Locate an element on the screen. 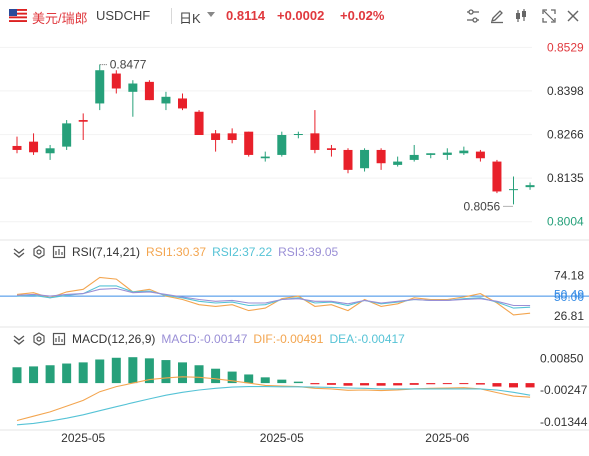 The image size is (589, 456). macd-tick-label: -0.01344 is located at coordinates (564, 422).